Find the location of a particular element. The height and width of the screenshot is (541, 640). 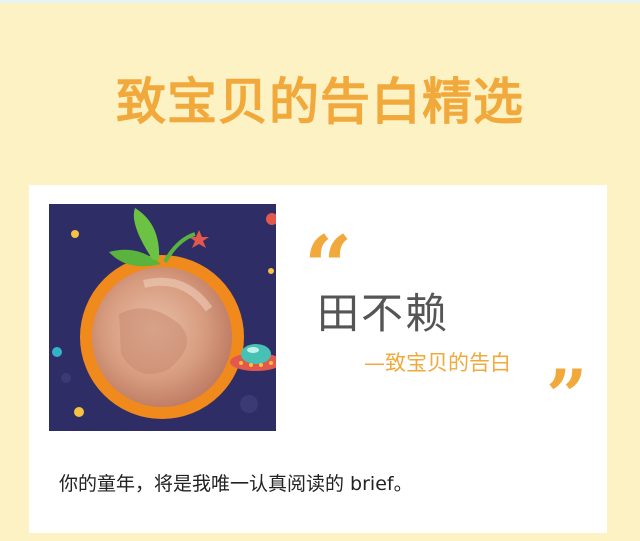

author-name: 田不赖 is located at coordinates (383, 313).